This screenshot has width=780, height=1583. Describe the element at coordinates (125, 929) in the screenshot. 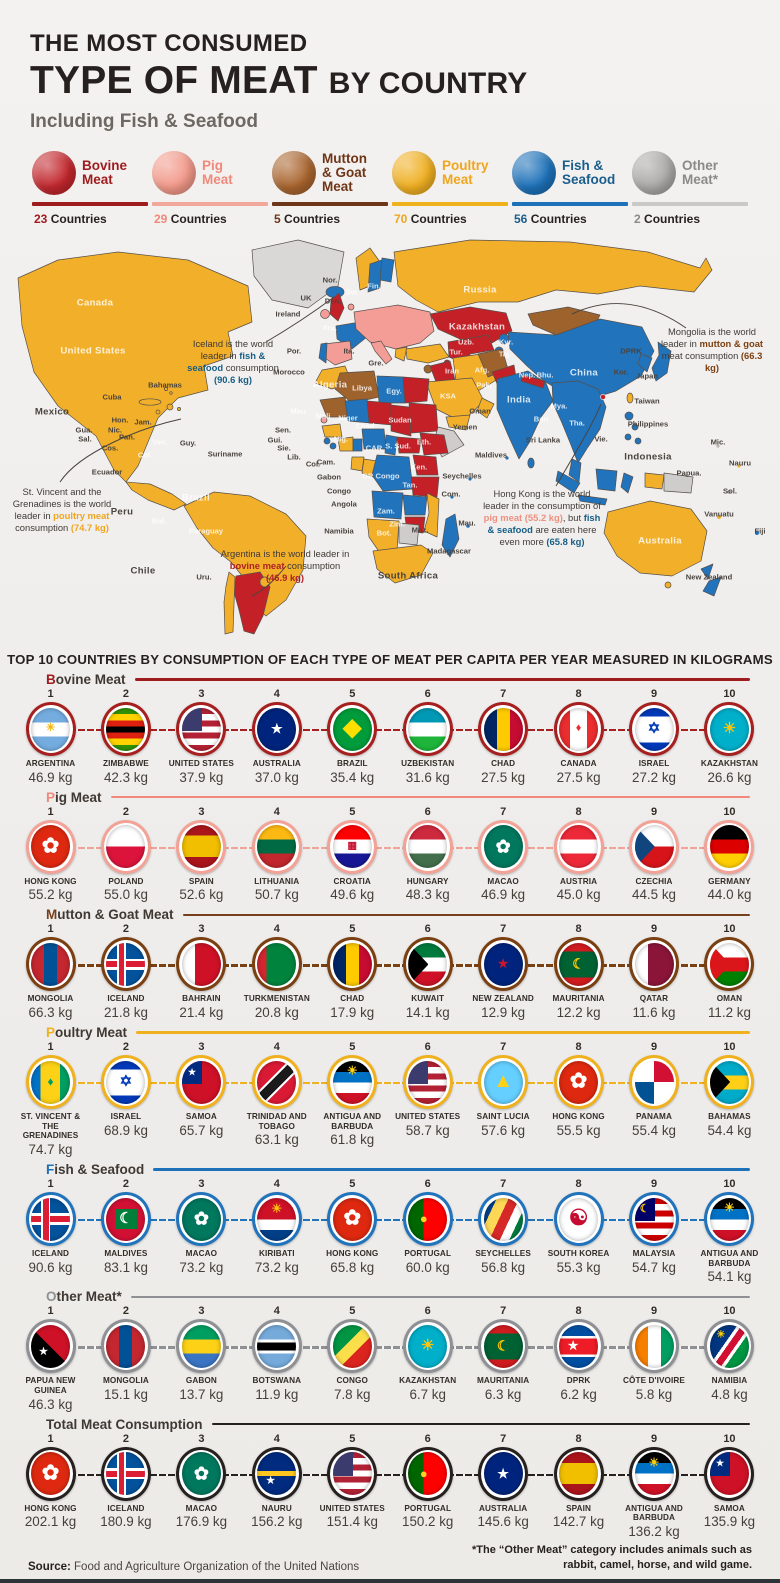

I see `rank-number: 2` at that location.